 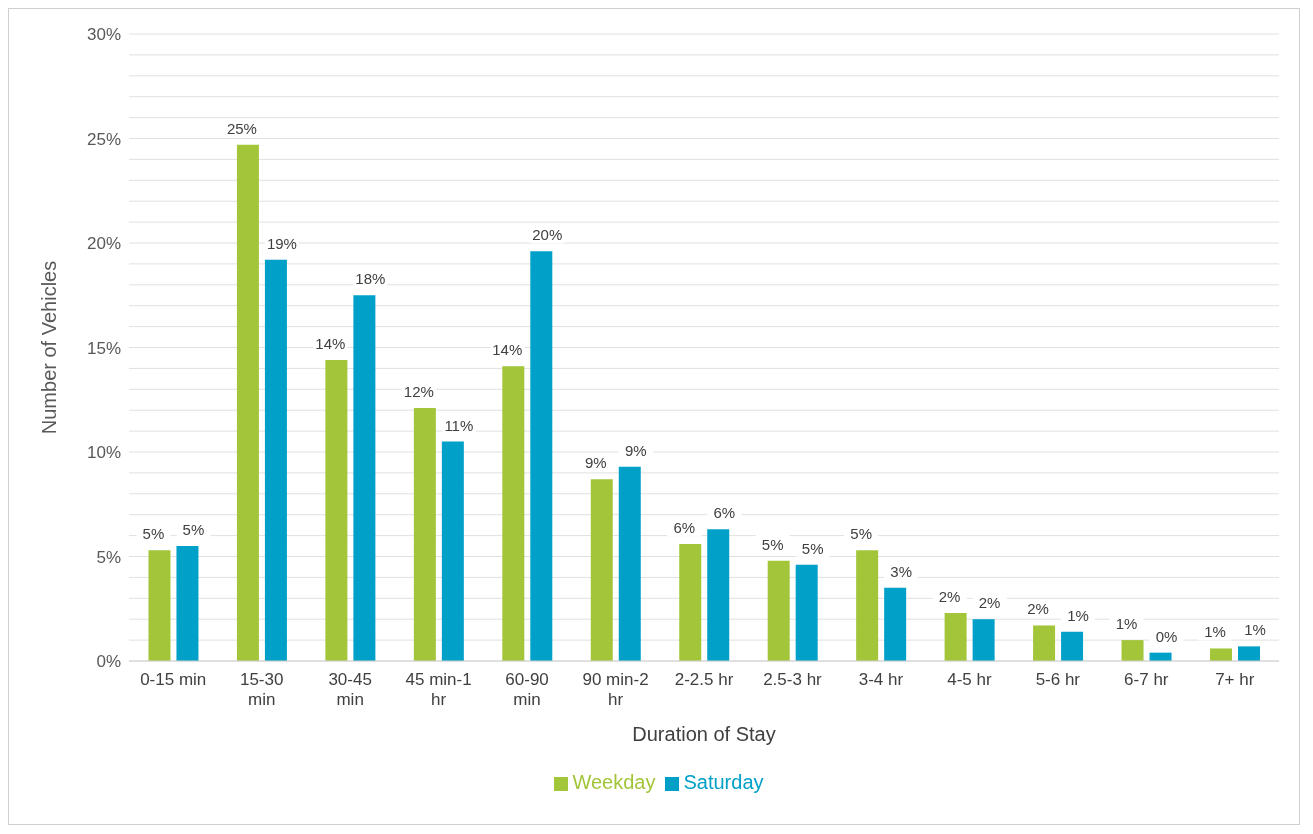 What do you see at coordinates (459, 425) in the screenshot?
I see `data-label: 11%` at bounding box center [459, 425].